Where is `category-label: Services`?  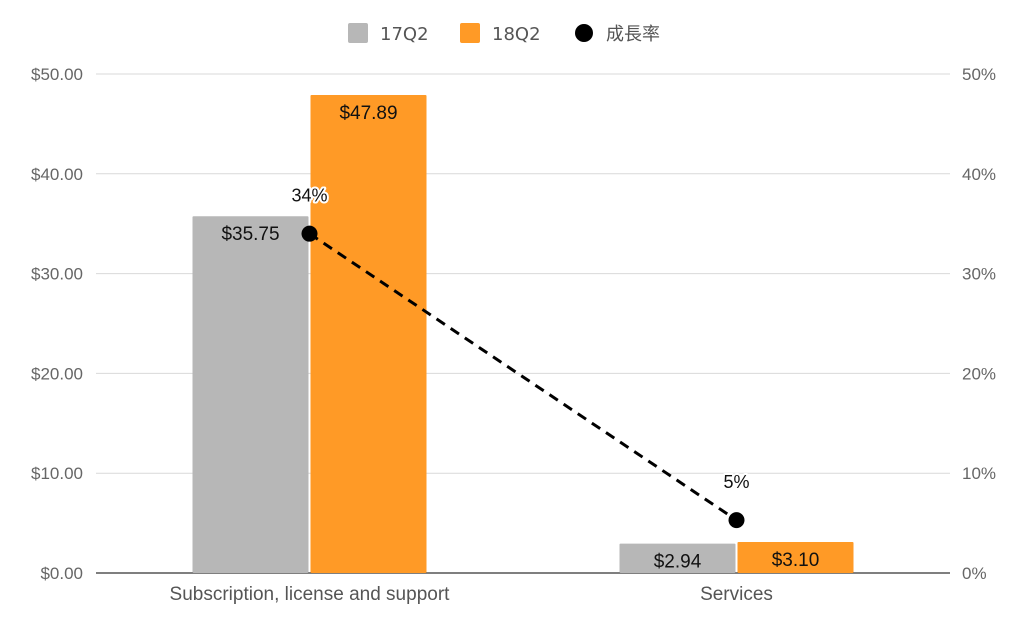 category-label: Services is located at coordinates (736, 594).